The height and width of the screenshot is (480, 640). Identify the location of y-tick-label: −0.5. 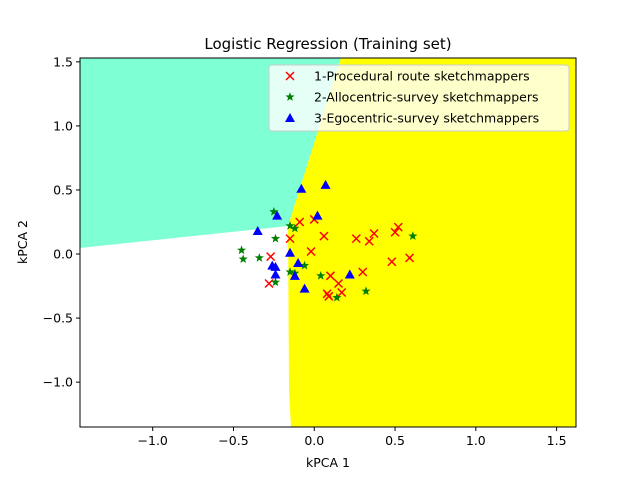
(58, 318).